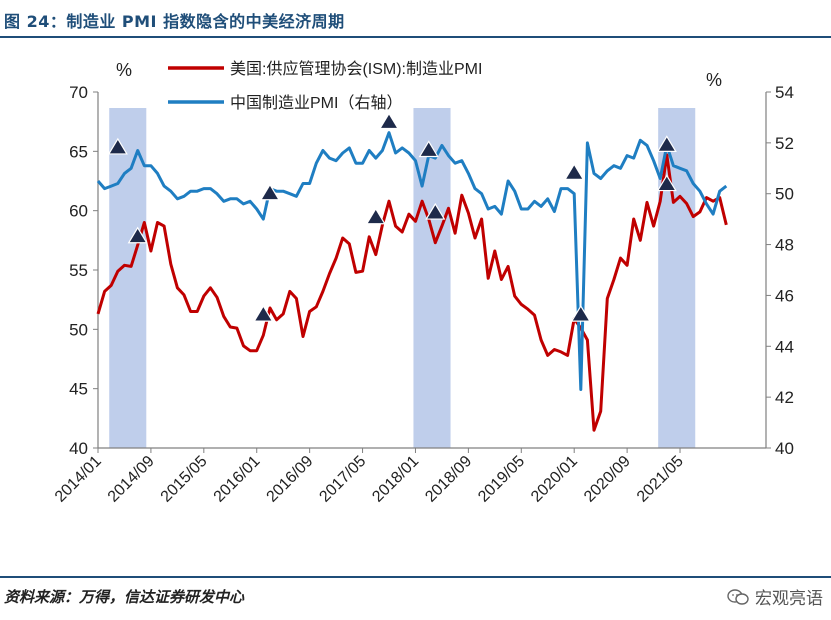 Image resolution: width=831 pixels, height=620 pixels. I want to click on source-note: 资料来源：万得，信达证券研发中心, so click(124, 597).